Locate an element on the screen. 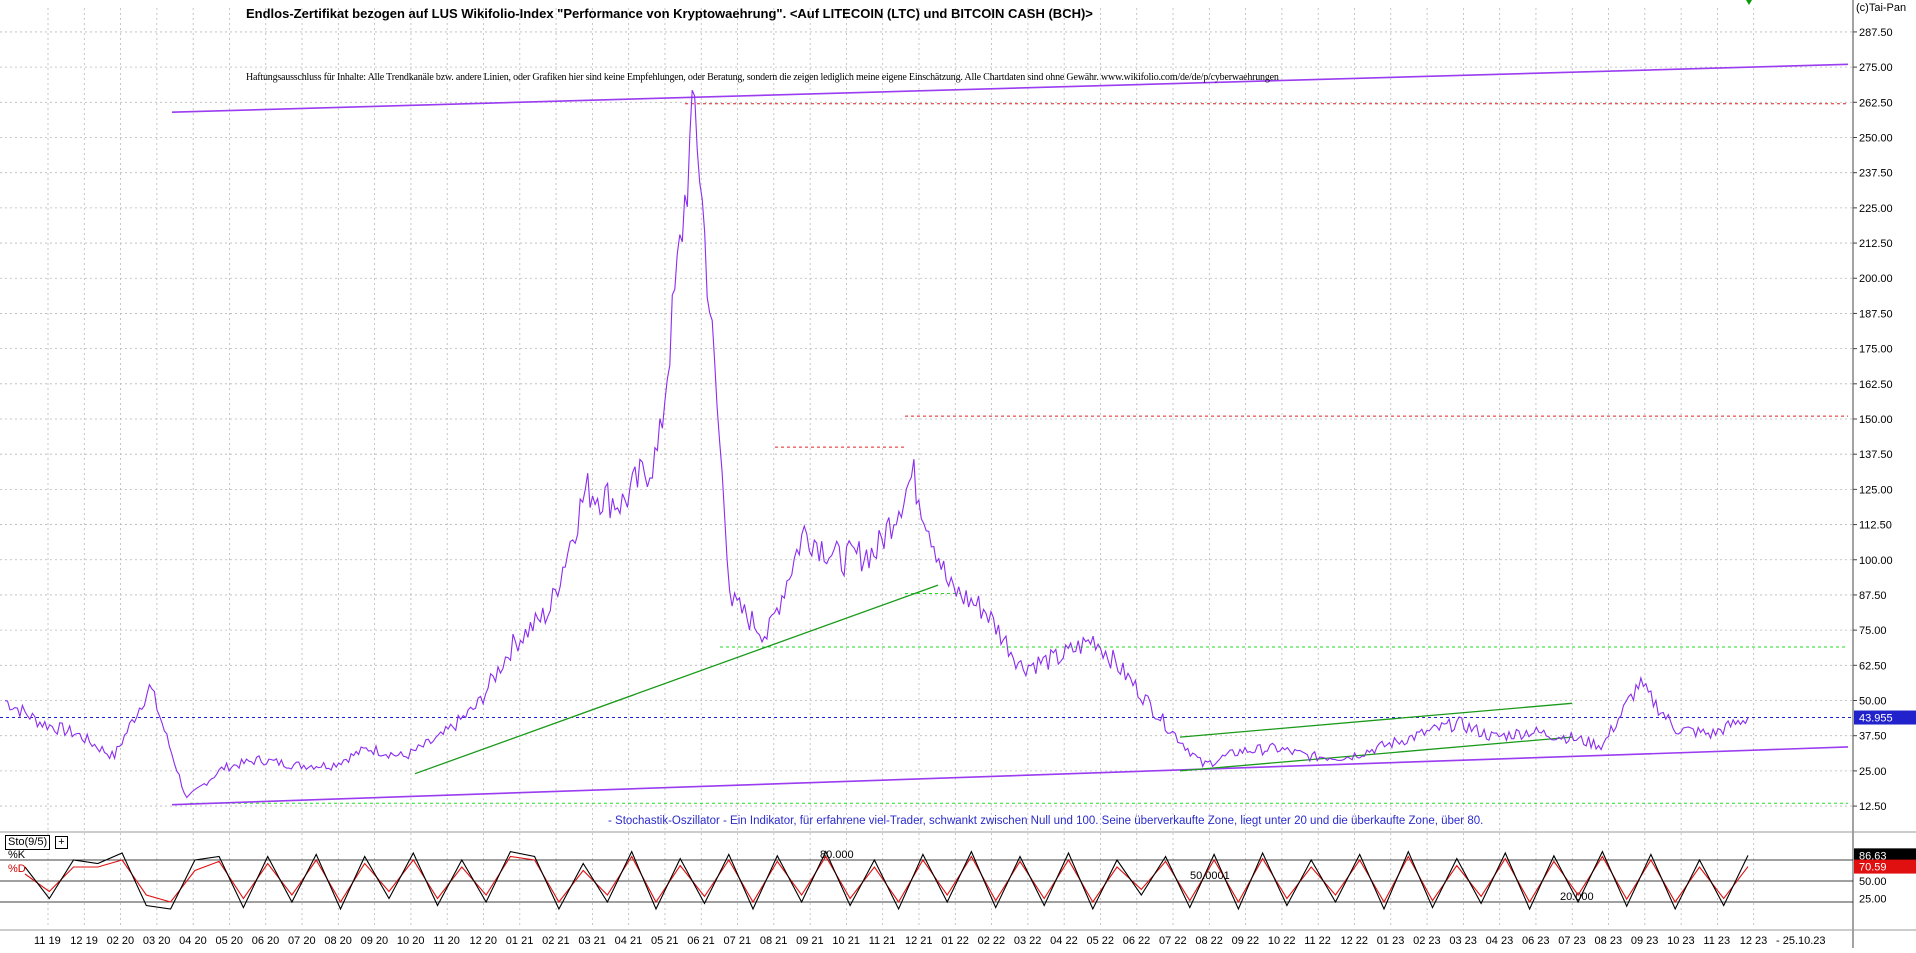 This screenshot has height=953, width=1916. x-tick-label: 06 21 is located at coordinates (701, 941).